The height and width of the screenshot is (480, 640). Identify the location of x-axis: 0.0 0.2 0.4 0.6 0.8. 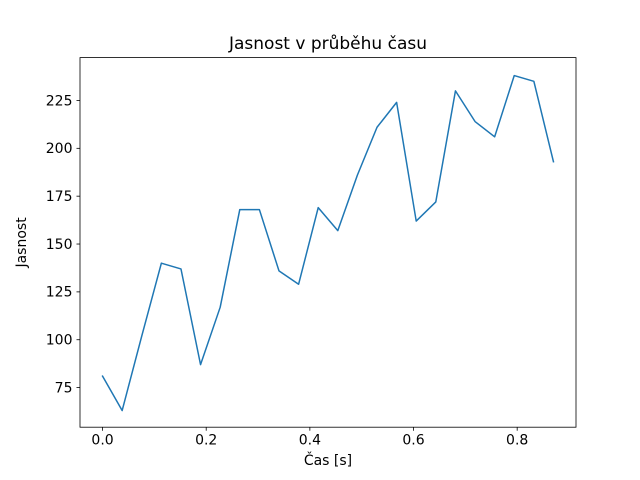
(309, 438).